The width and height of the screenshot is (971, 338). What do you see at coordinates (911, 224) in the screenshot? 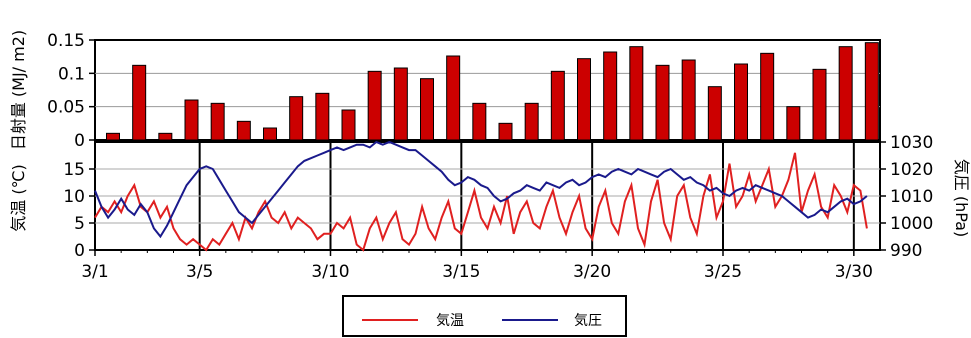
I see `pressure-tick-label: 1000` at bounding box center [911, 224].